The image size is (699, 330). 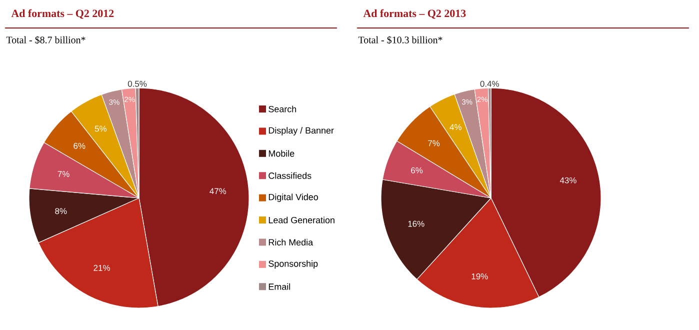 I want to click on legend-label: Classifieds, so click(x=290, y=175).